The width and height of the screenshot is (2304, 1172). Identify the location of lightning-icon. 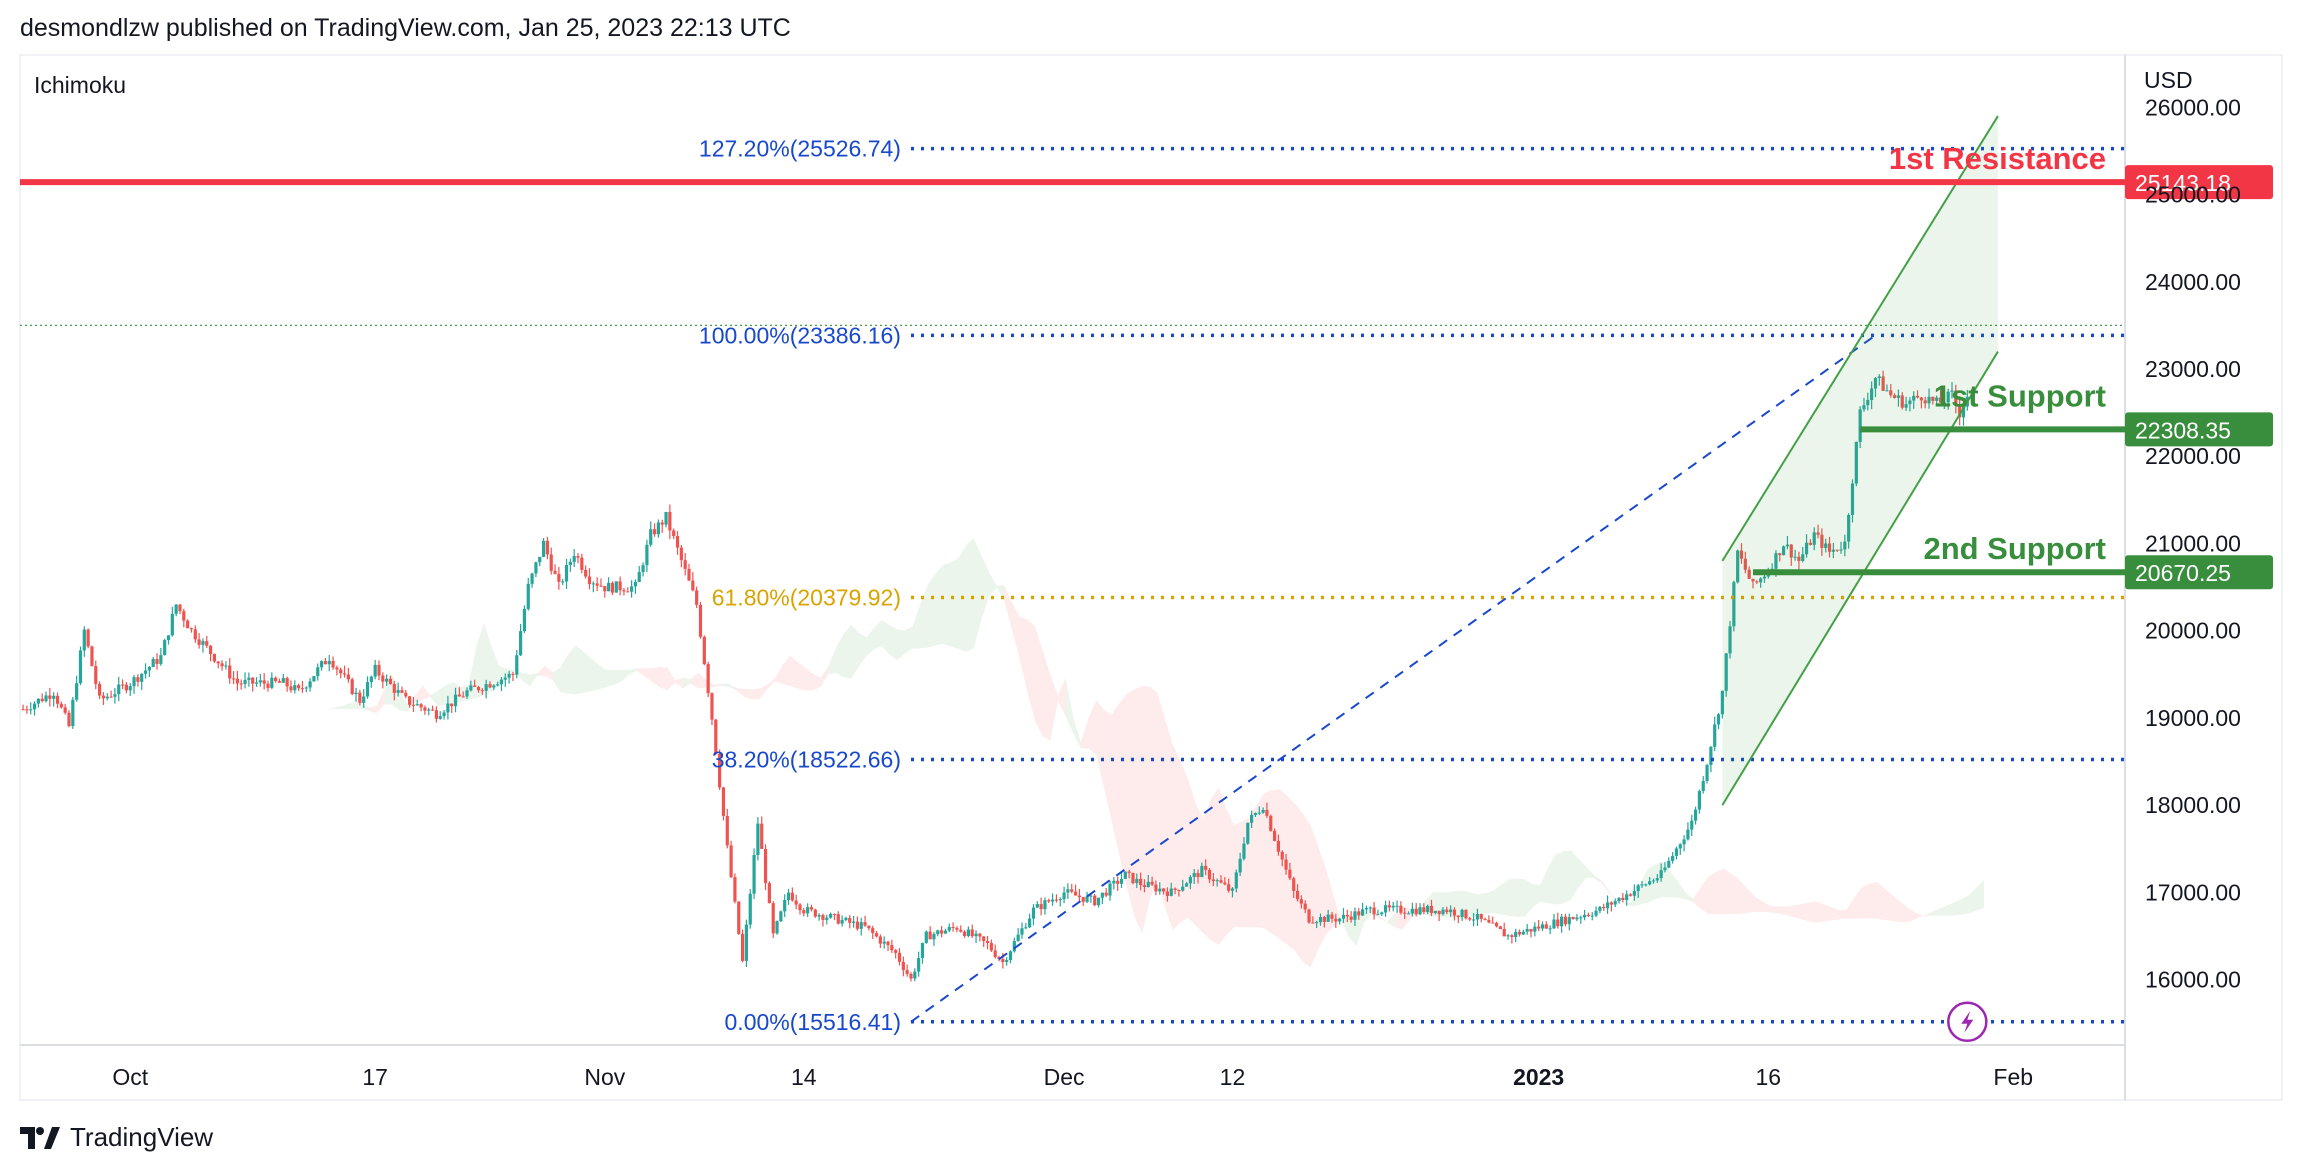
(1967, 1022).